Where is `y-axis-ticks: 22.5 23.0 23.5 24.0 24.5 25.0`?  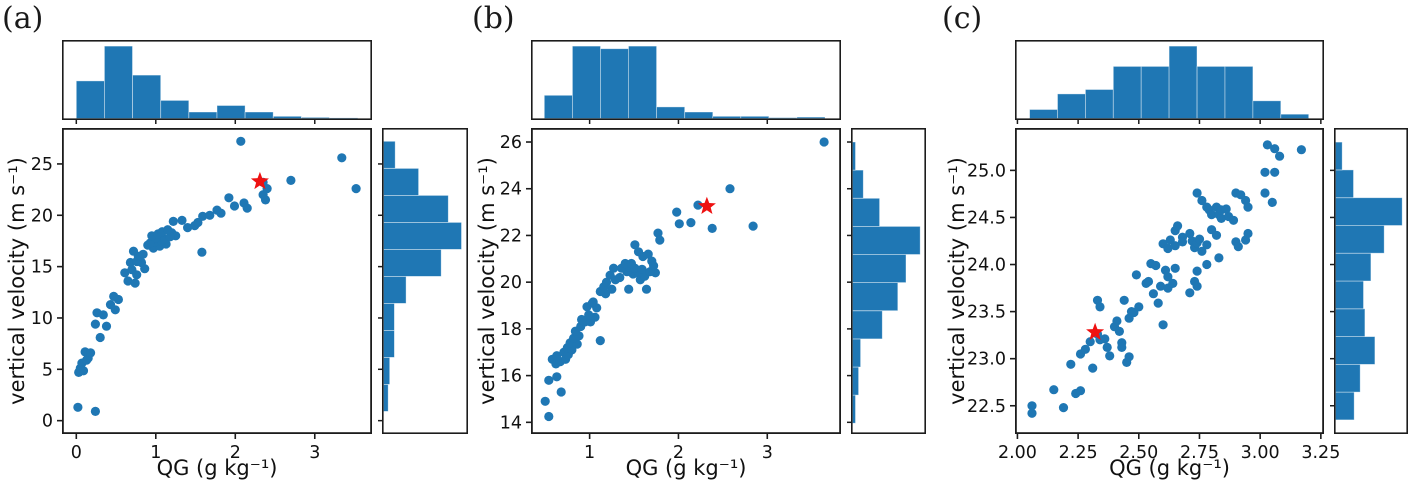
y-axis-ticks: 22.5 23.0 23.5 24.0 24.5 25.0 is located at coordinates (991, 289).